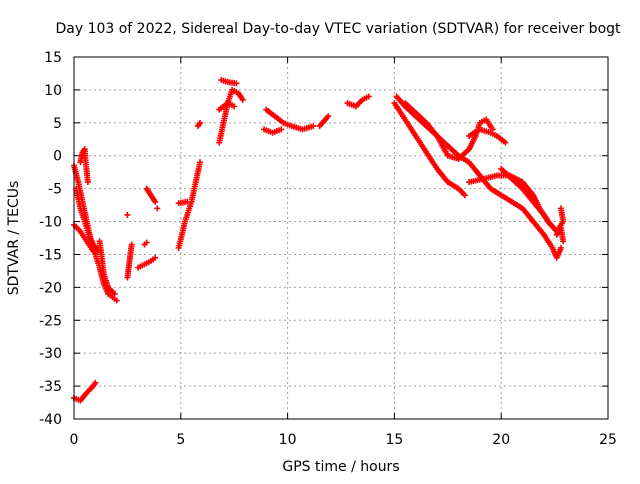  I want to click on y-tick-label: -25, so click(50, 321).